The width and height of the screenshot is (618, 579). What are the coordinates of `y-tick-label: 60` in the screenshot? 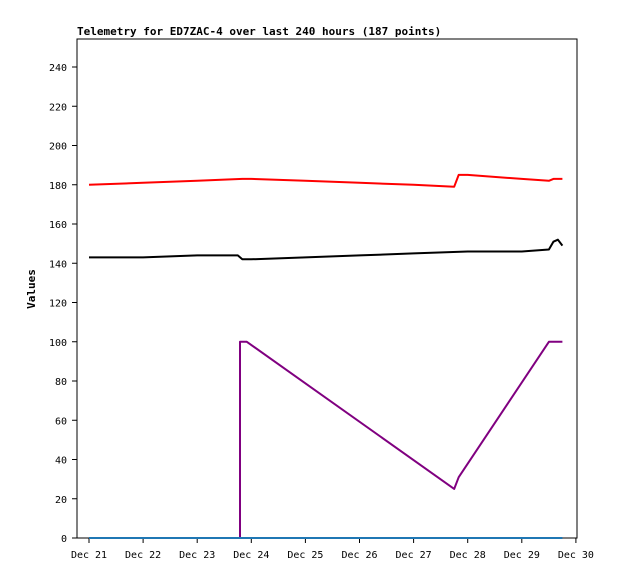 It's located at (61, 421).